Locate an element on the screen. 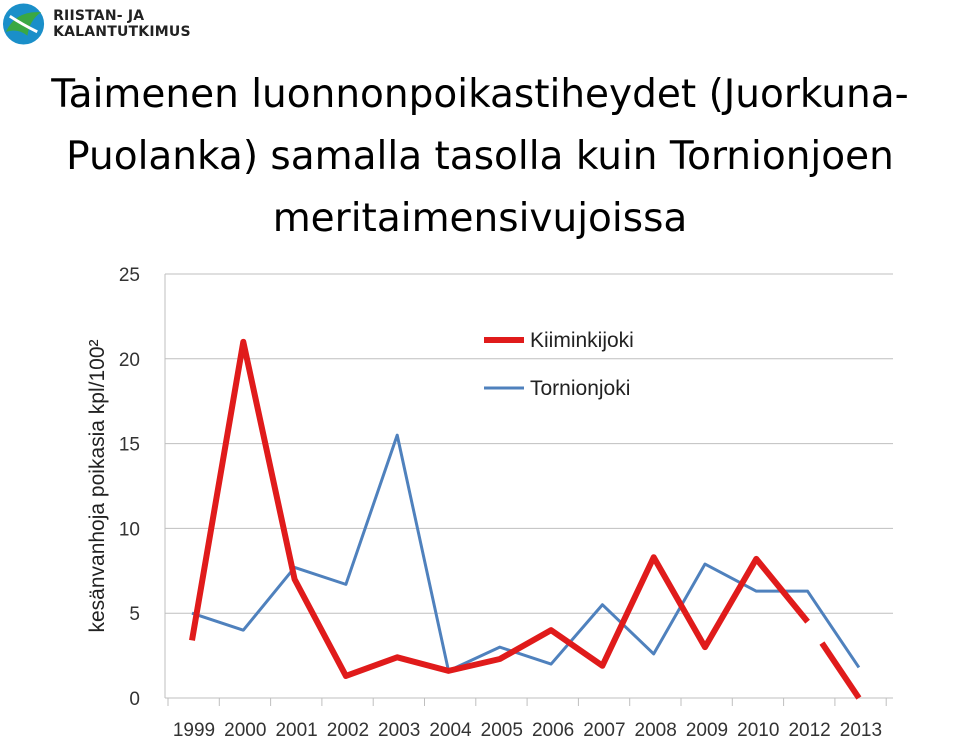 This screenshot has height=744, width=960. x-tick-label: 2008 is located at coordinates (656, 730).